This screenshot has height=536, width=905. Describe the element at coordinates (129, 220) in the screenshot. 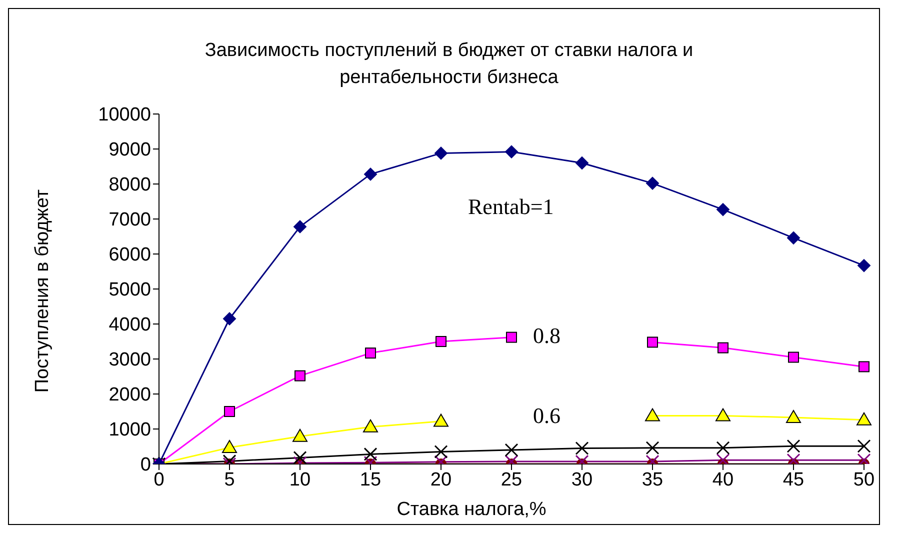

I see `y-tick-label: 7000` at that location.